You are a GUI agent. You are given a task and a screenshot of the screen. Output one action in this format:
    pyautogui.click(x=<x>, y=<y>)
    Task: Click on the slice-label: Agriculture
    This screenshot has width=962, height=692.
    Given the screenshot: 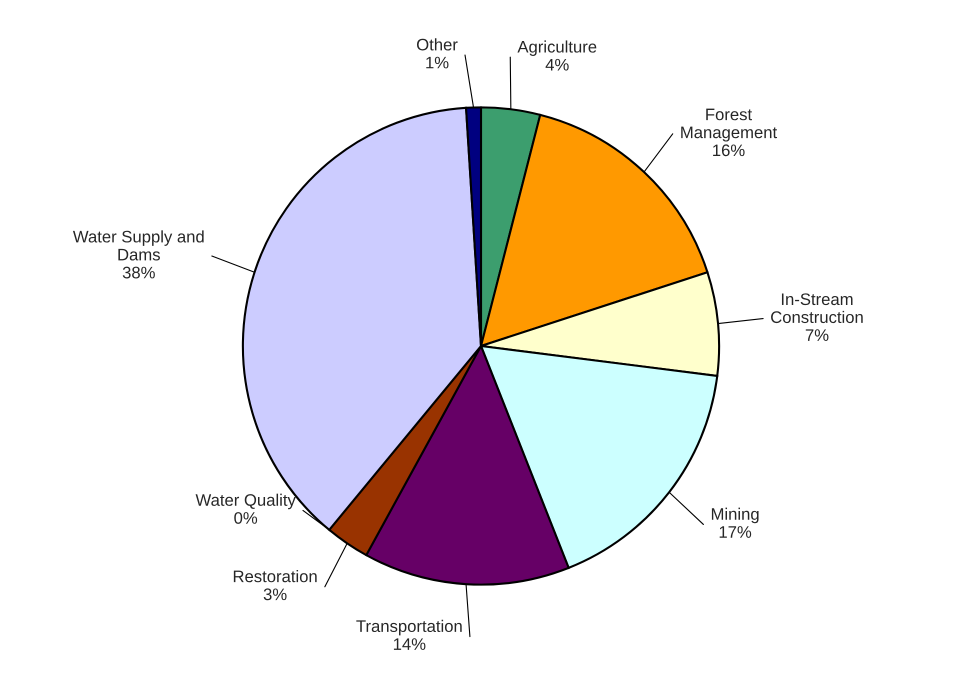 What is the action you would take?
    pyautogui.click(x=556, y=48)
    